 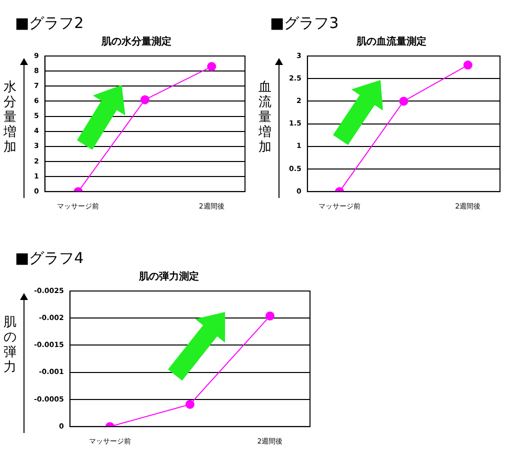 What do you see at coordinates (265, 117) in the screenshot?
I see `y-axis-title: 血流量増加` at bounding box center [265, 117].